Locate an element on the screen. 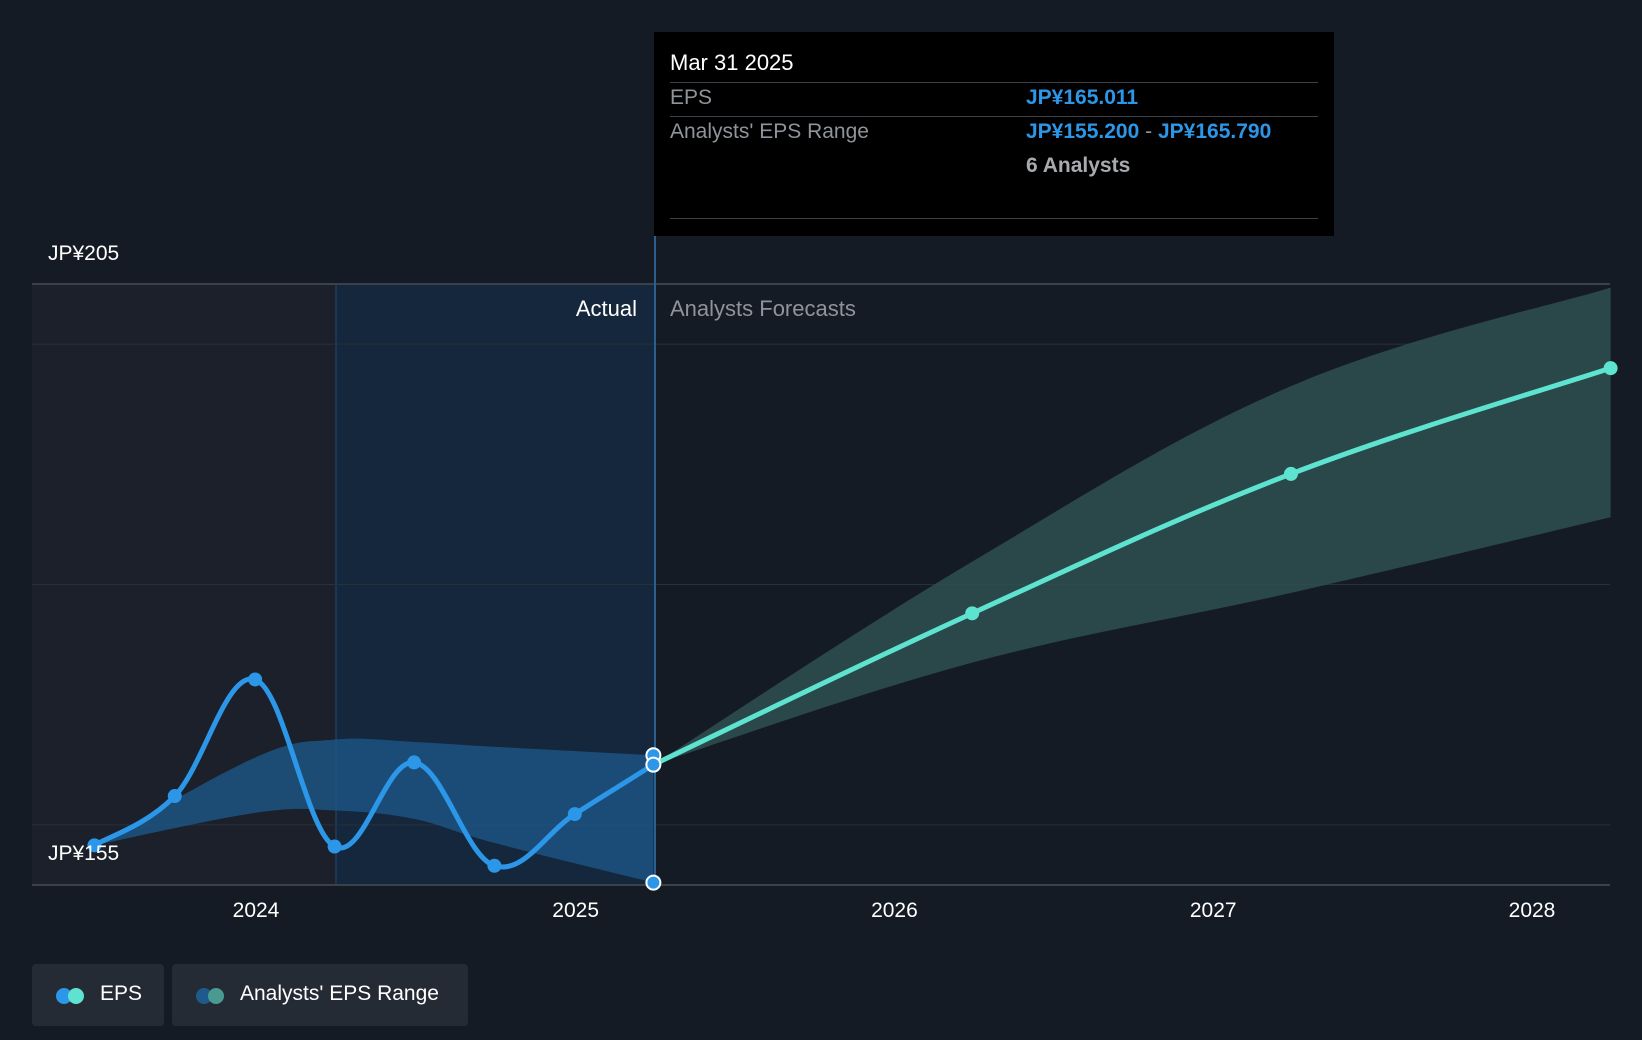 The height and width of the screenshot is (1040, 1642). x-tick-label: 2025 is located at coordinates (575, 910).